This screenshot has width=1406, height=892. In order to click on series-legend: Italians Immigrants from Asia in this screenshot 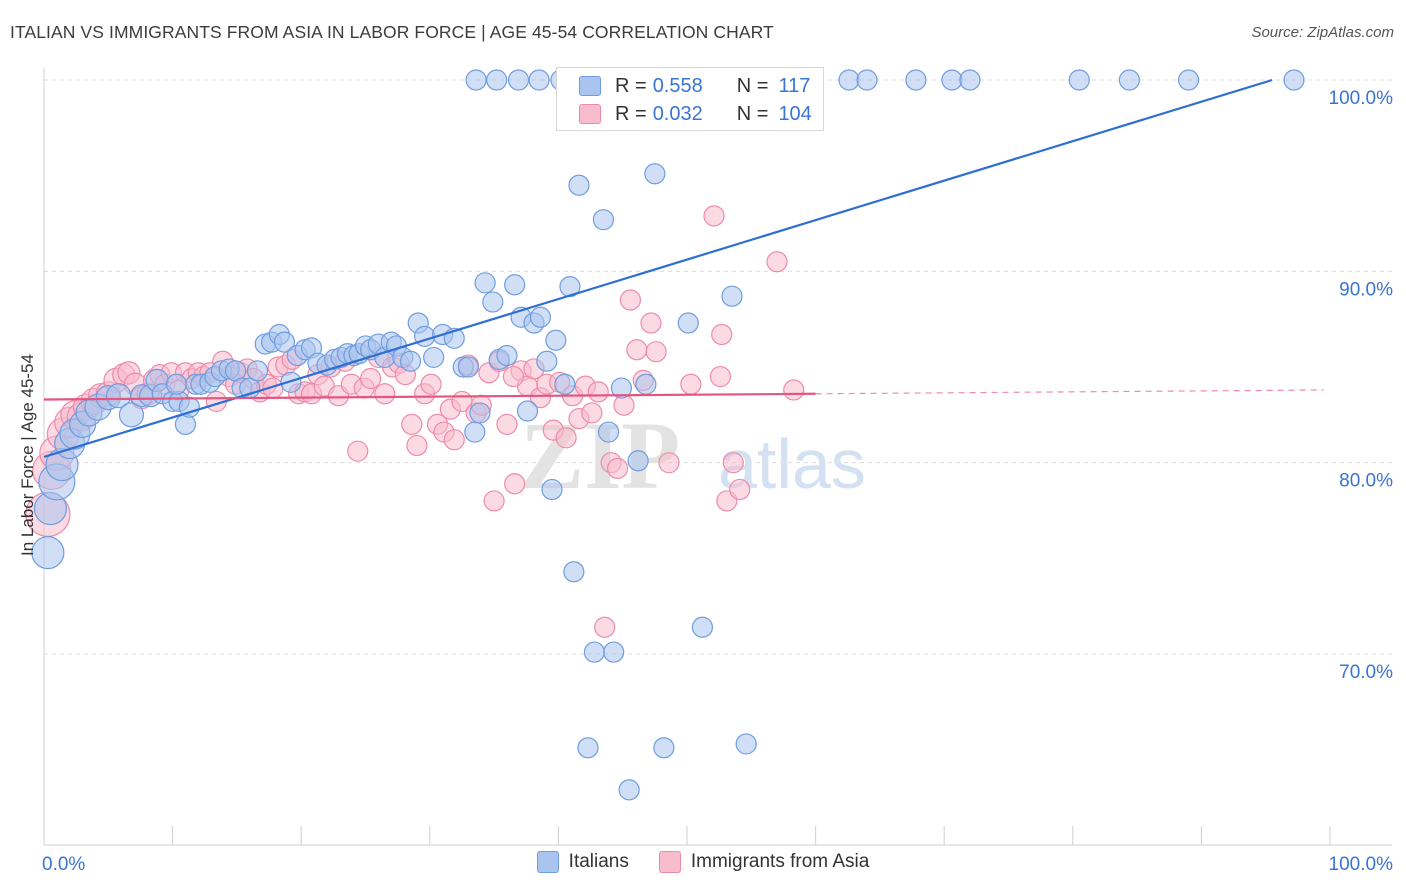, I will do `click(703, 862)`.